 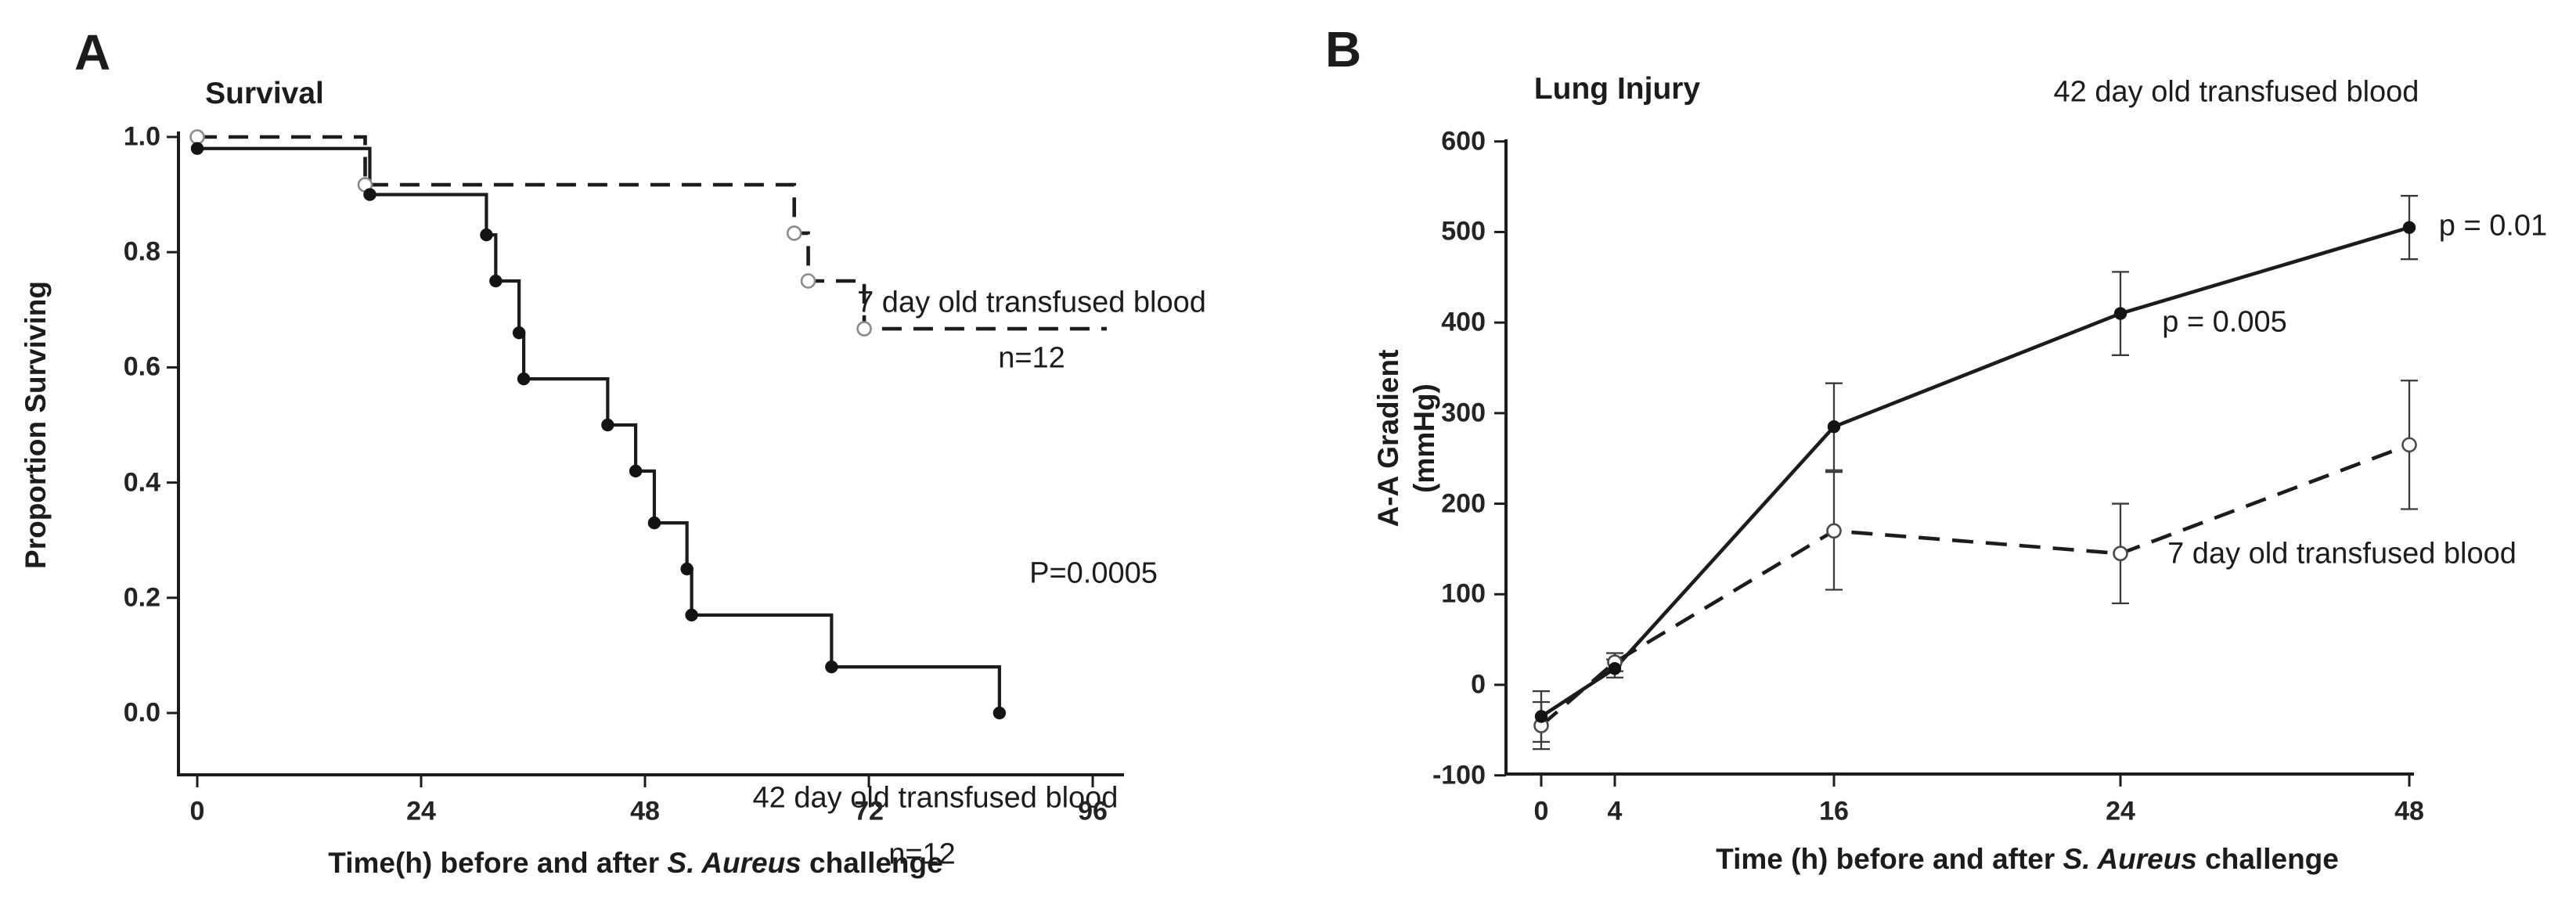 What do you see at coordinates (2224, 322) in the screenshot?
I see `panel-b-p-value-24h: p = 0.005` at bounding box center [2224, 322].